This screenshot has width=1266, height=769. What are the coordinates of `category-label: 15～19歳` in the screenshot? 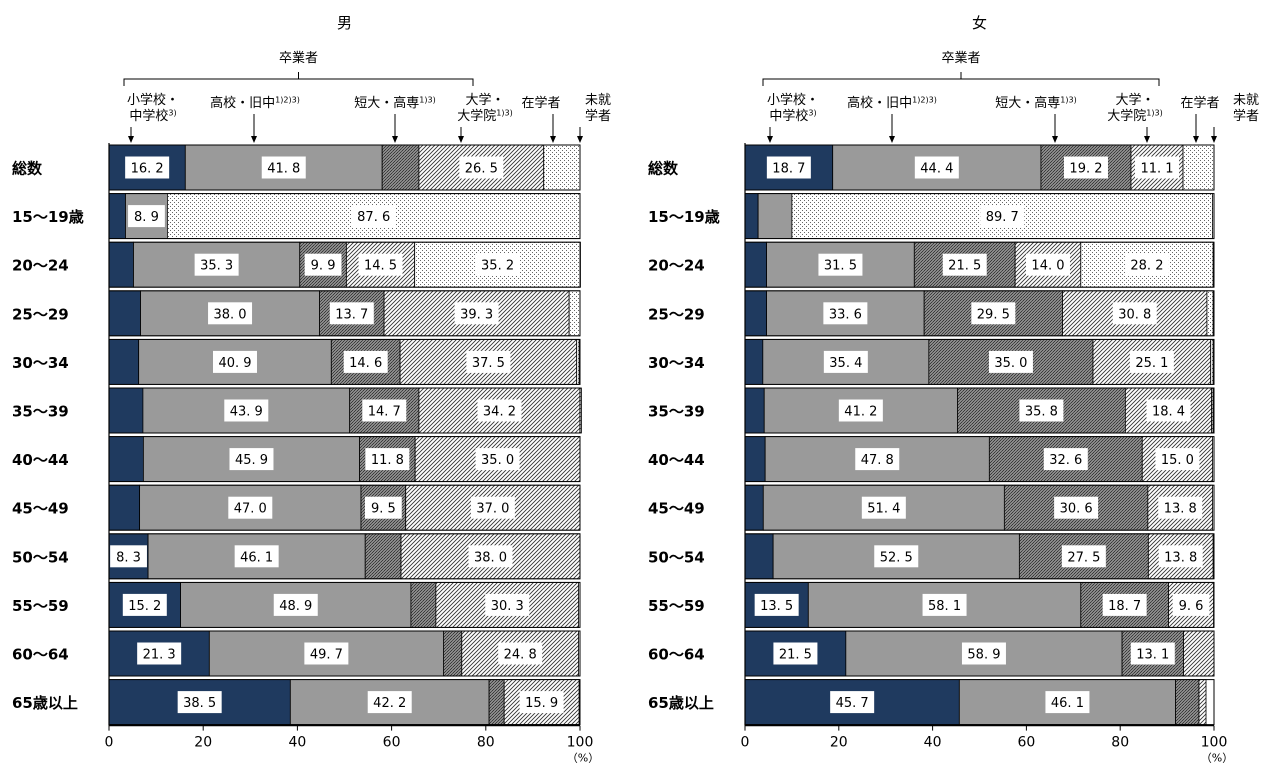 It's located at (684, 217).